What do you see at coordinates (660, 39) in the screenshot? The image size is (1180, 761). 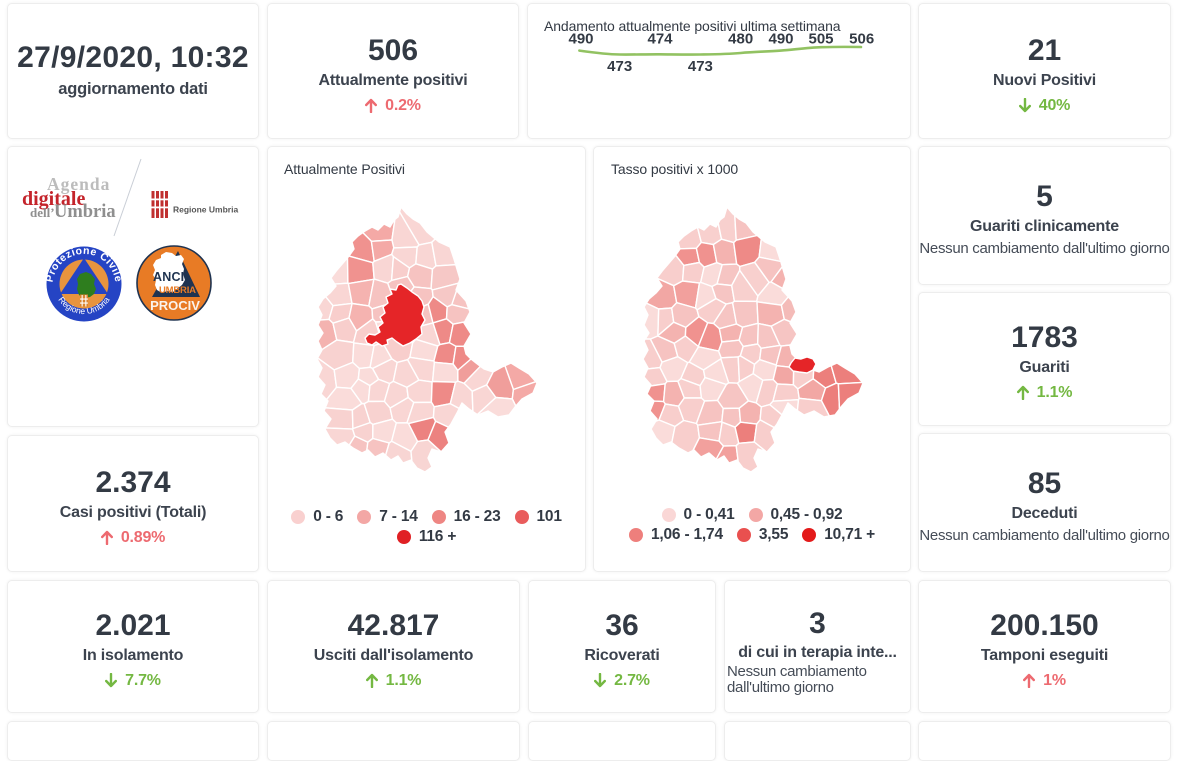 I see `svg-text: 474` at bounding box center [660, 39].